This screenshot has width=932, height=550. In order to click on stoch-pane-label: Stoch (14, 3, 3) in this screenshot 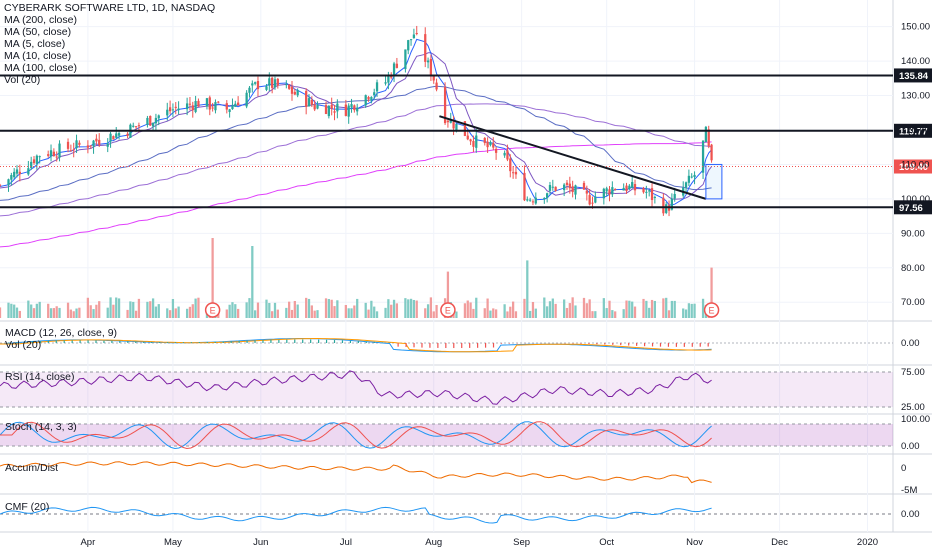, I will do `click(41, 427)`.